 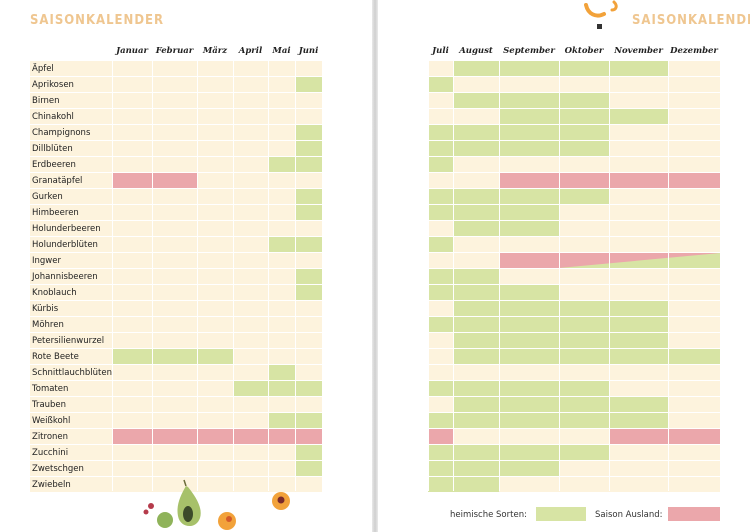 What do you see at coordinates (529, 51) in the screenshot?
I see `month-header-september: September` at bounding box center [529, 51].